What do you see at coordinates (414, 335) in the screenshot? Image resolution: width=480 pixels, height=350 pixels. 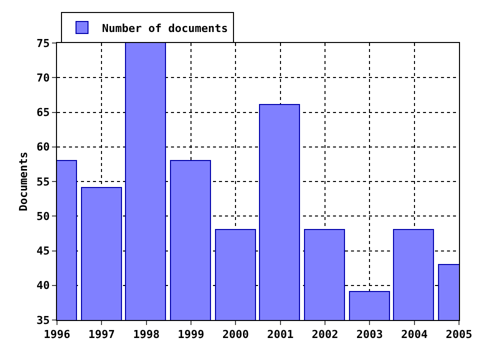 I see `x-tick-label: 2004` at bounding box center [414, 335].